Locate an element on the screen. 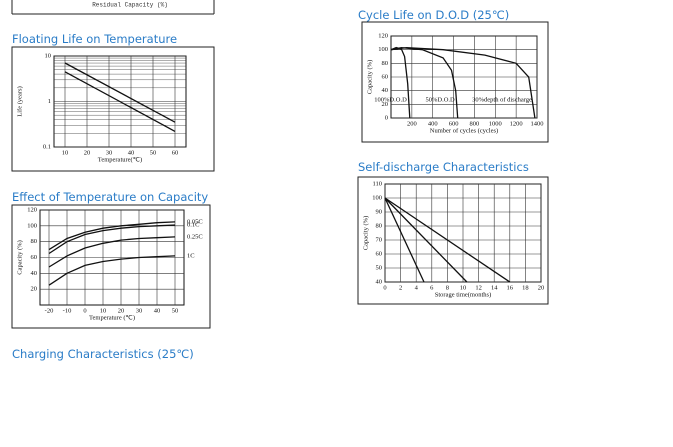 Image resolution: width=673 pixels, height=447 pixels. section-title: Effect of Temperature on Capacity is located at coordinates (110, 197).